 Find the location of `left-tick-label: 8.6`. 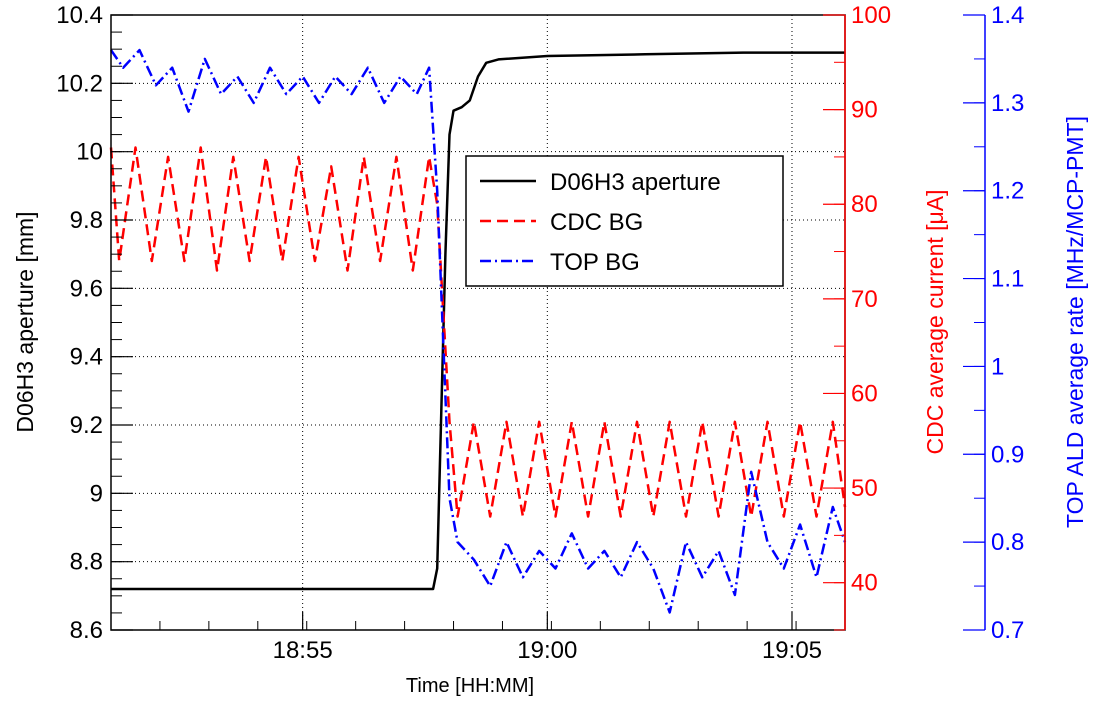

left-tick-label: 8.6 is located at coordinates (86, 630).